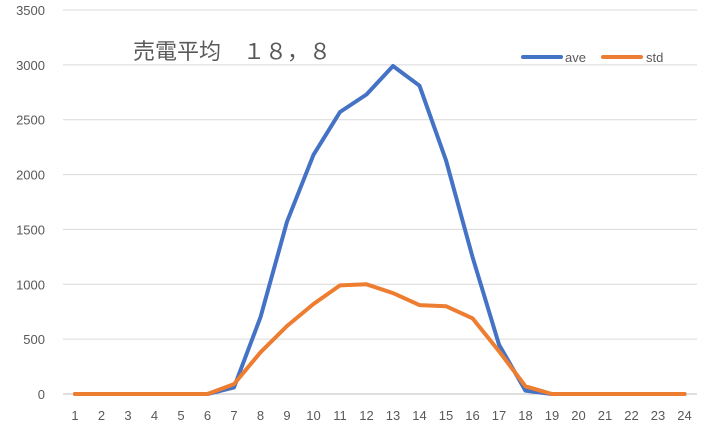  I want to click on legend: ave std, so click(592, 57).